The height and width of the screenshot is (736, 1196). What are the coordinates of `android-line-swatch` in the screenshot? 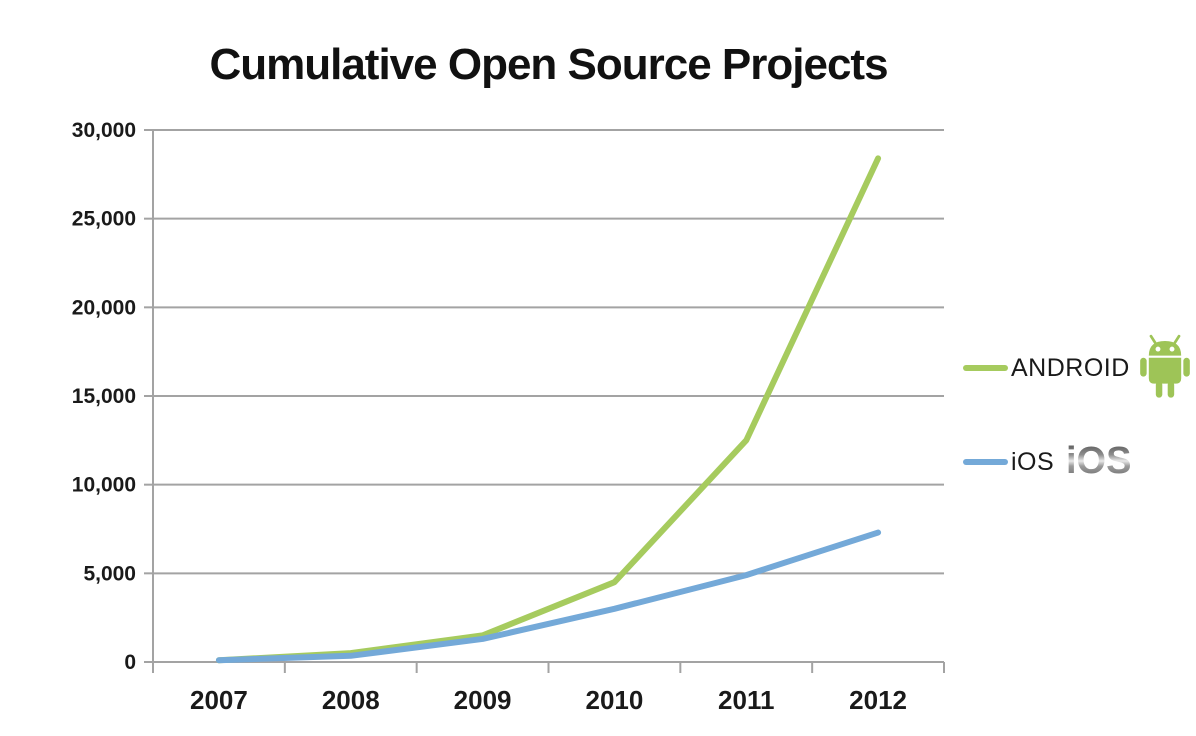 It's located at (985, 368).